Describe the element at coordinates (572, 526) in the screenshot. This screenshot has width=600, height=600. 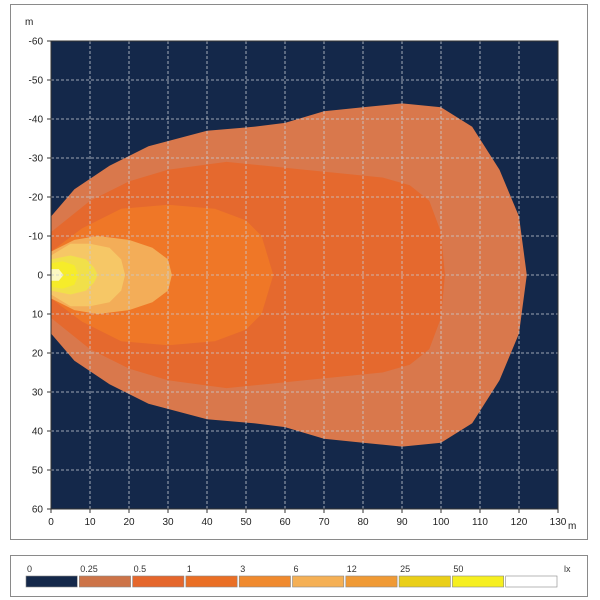
I see `x-axis-unit: m` at that location.